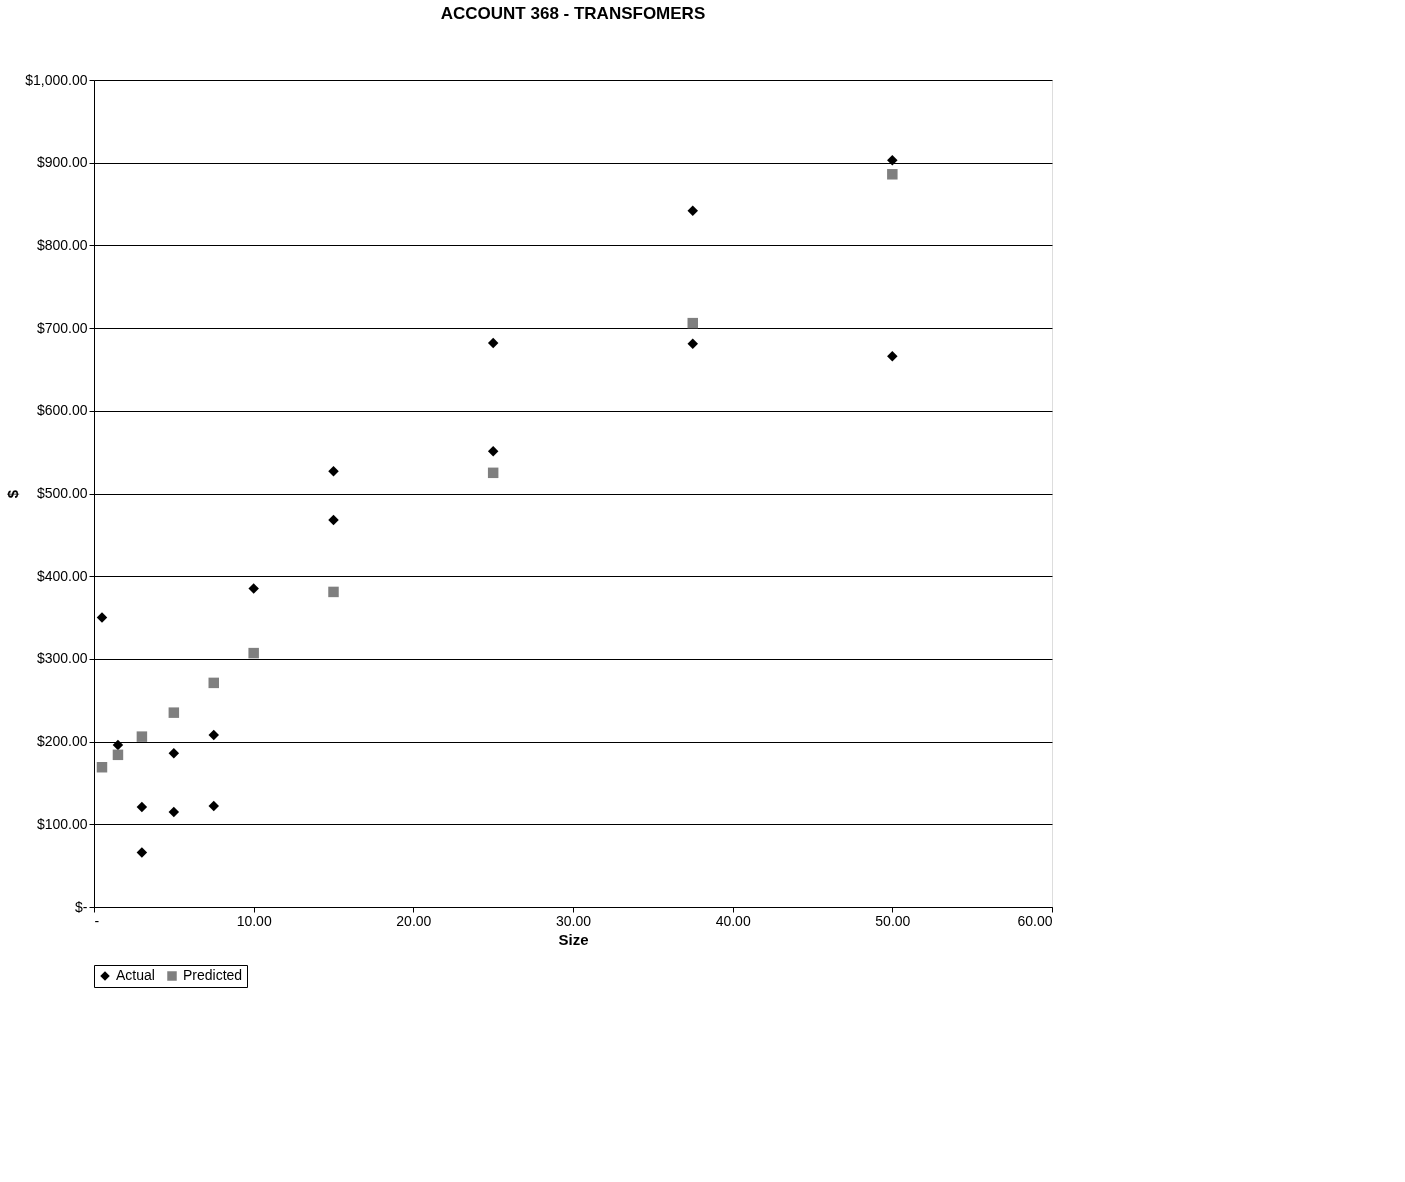  What do you see at coordinates (1035, 920) in the screenshot?
I see `x-tick-label: 60.00` at bounding box center [1035, 920].